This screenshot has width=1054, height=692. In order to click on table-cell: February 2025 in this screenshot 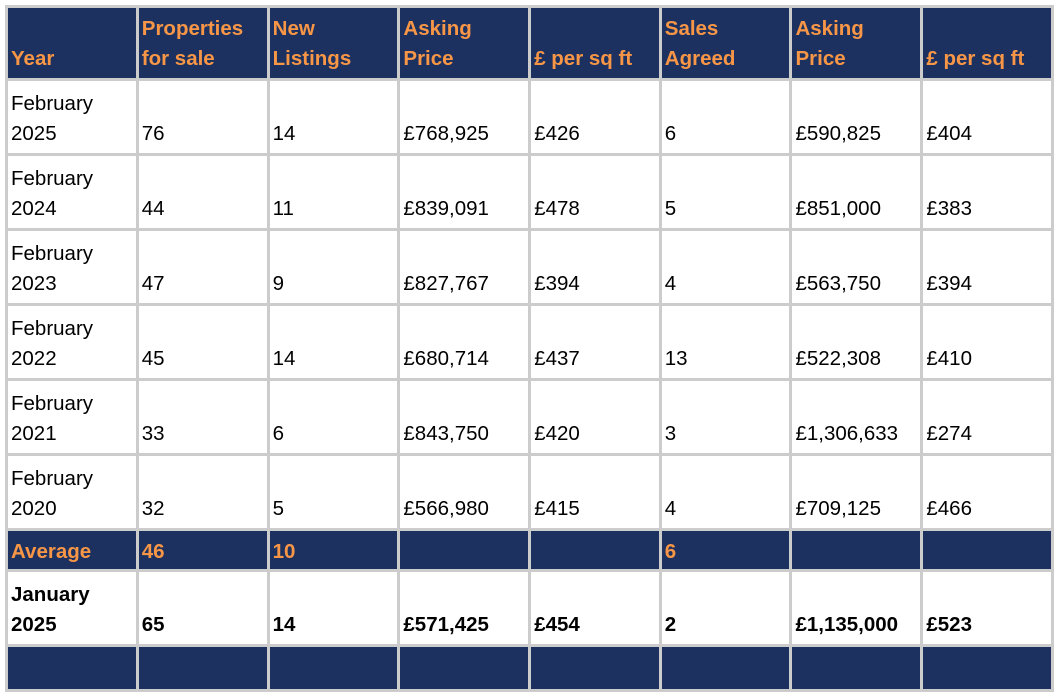, I will do `click(72, 117)`.